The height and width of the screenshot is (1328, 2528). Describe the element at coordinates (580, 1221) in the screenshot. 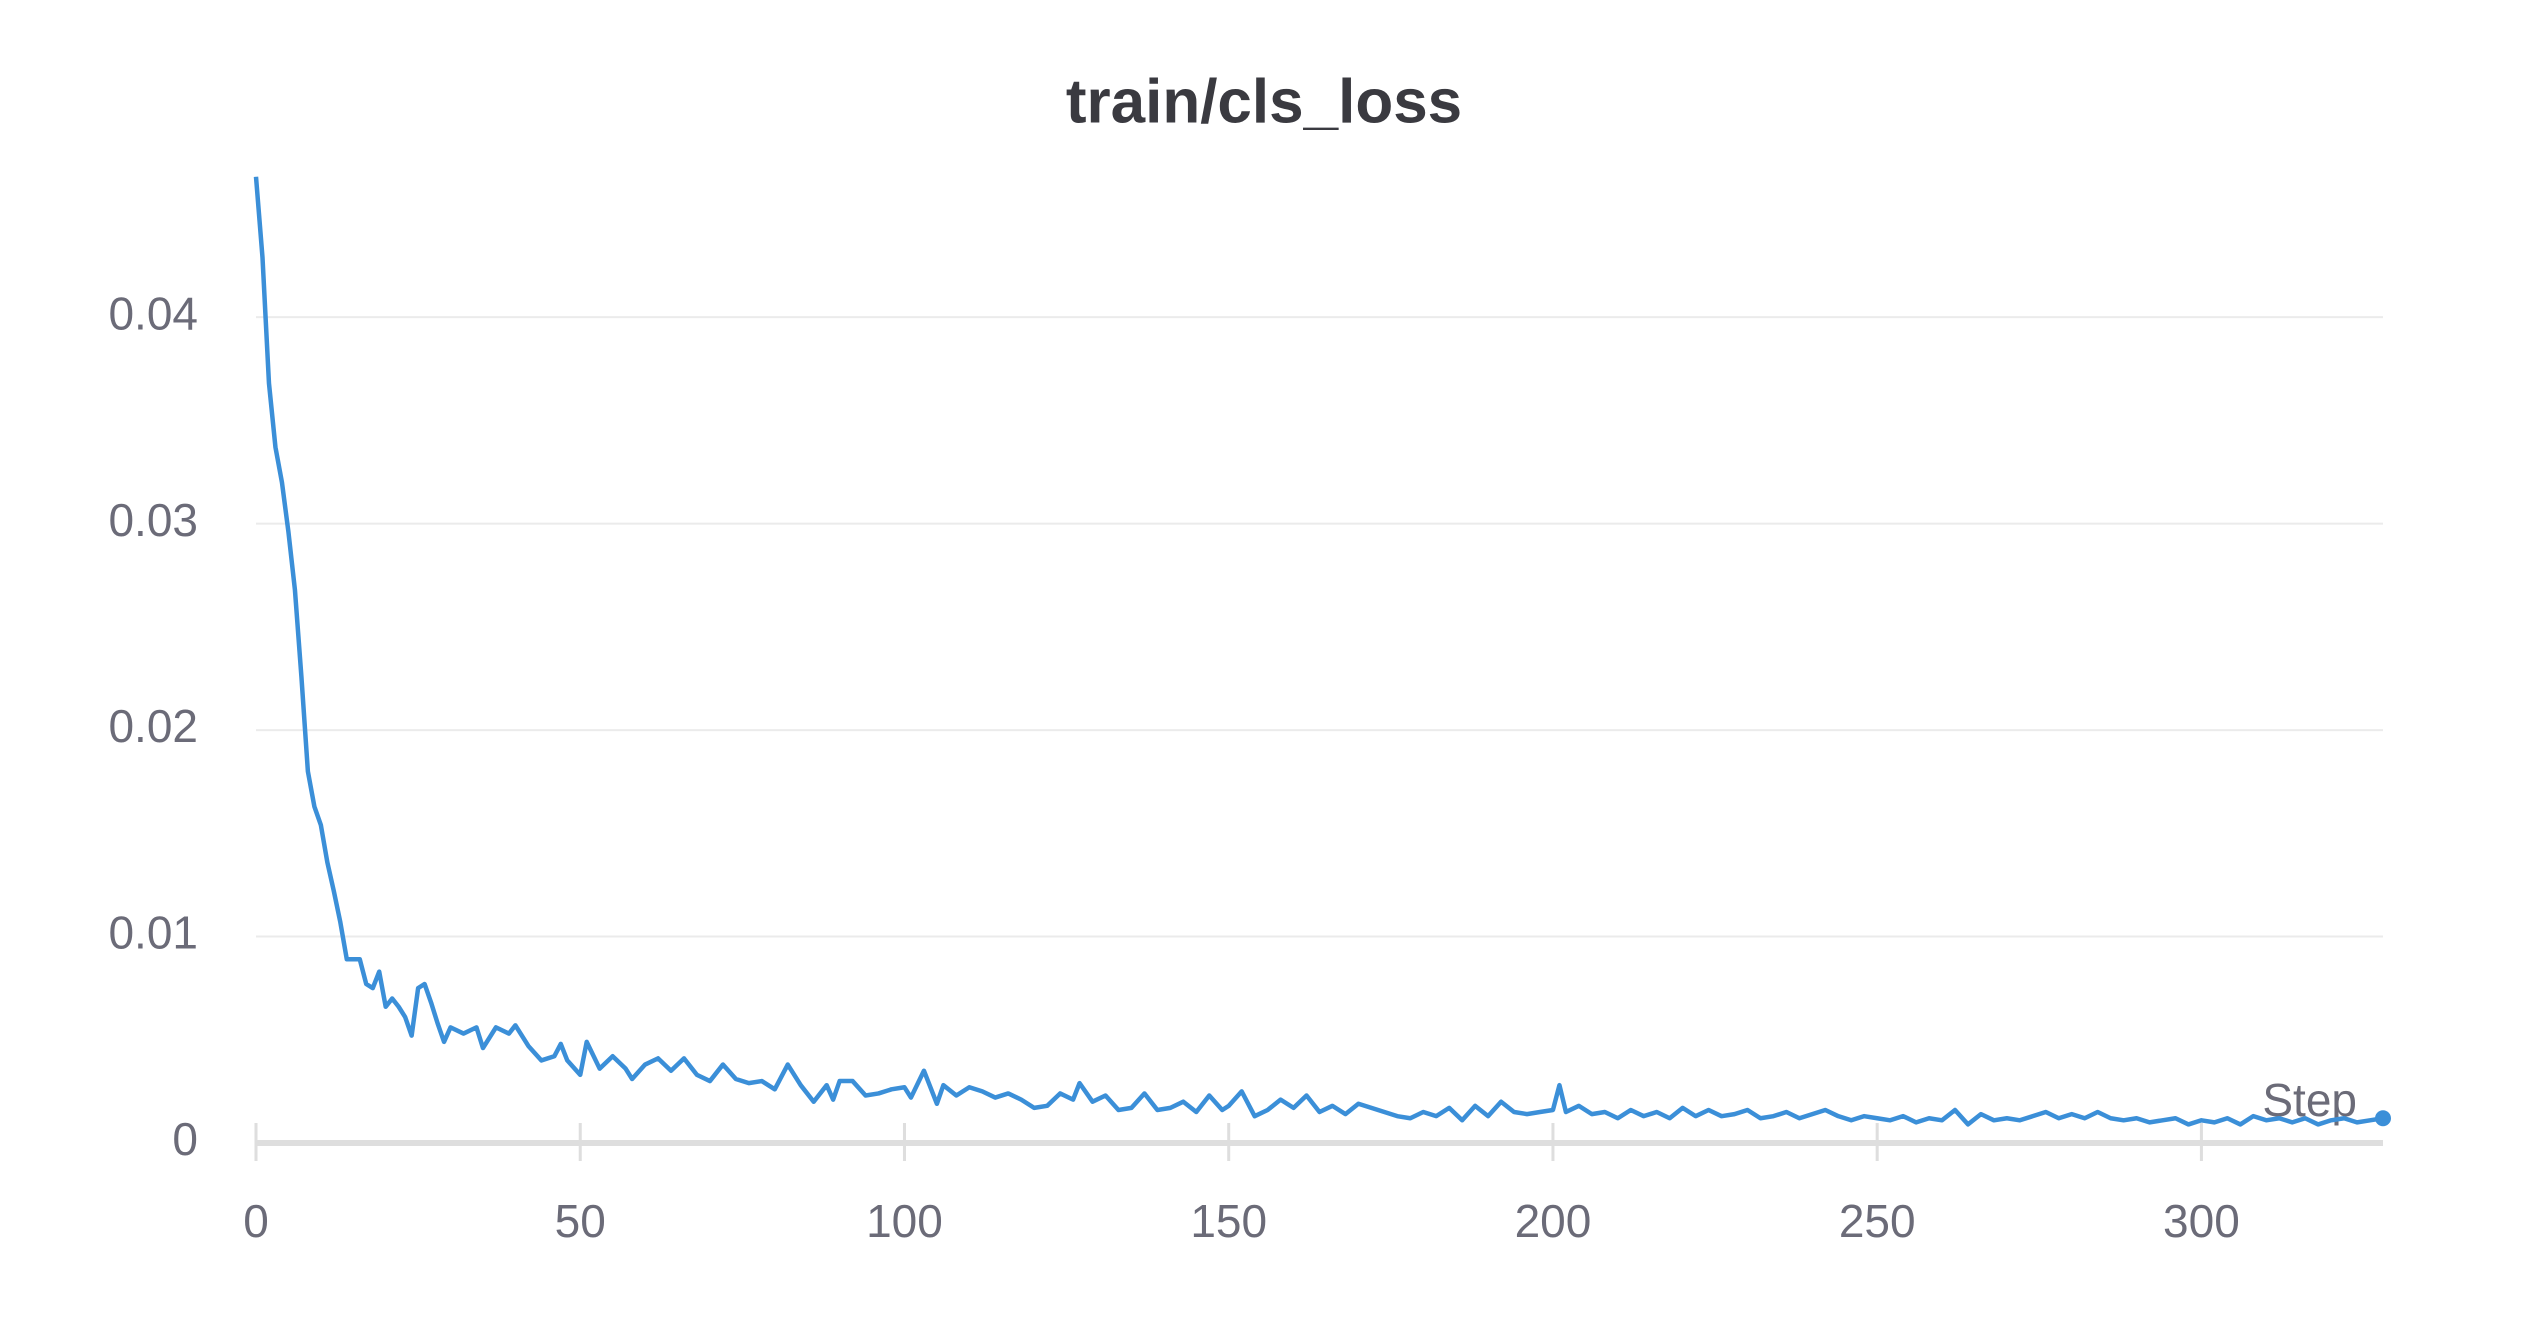

I see `x-tick-label: 50` at that location.